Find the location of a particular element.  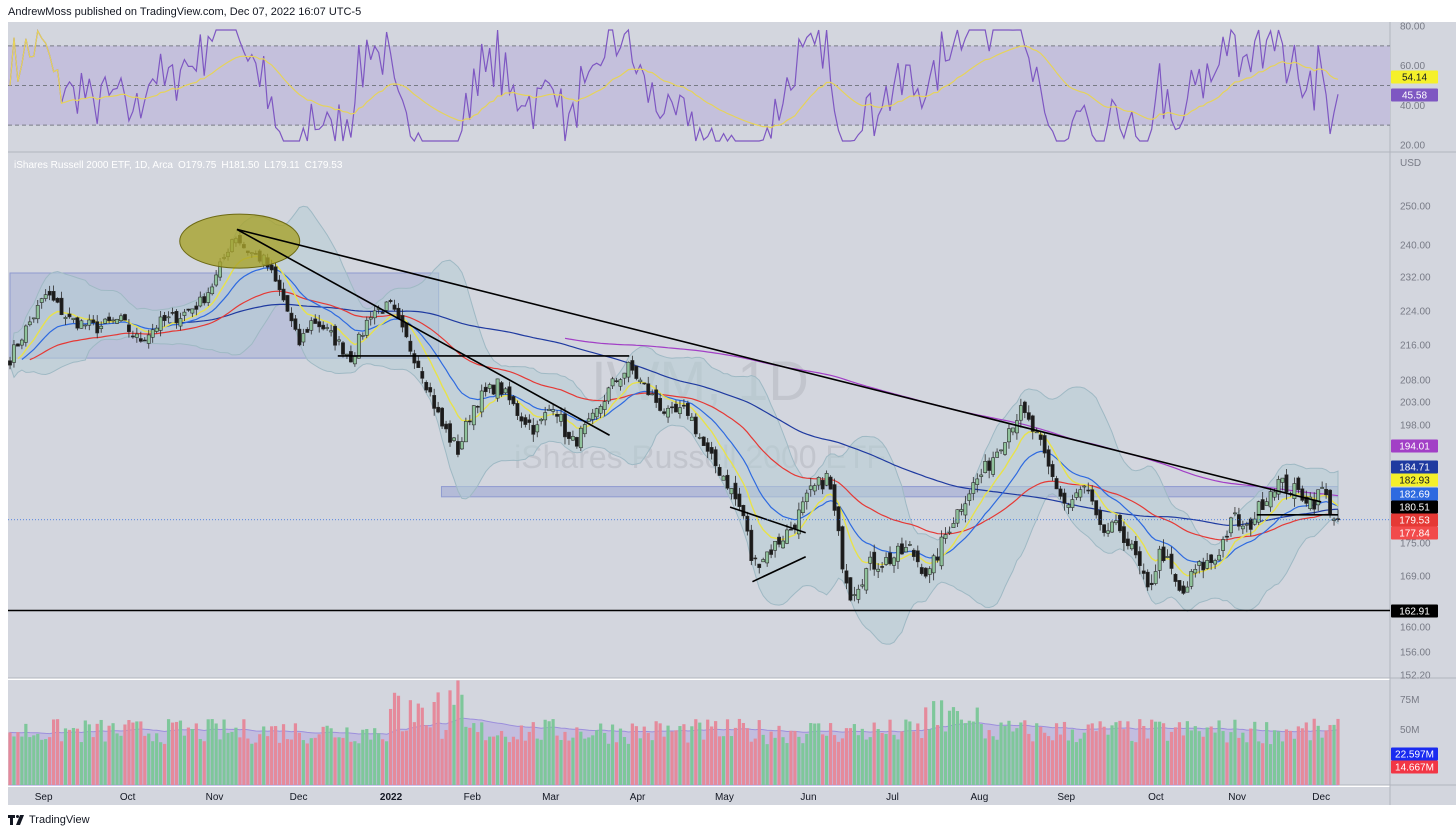

price-axis-tick: 169.00 is located at coordinates (1415, 577).